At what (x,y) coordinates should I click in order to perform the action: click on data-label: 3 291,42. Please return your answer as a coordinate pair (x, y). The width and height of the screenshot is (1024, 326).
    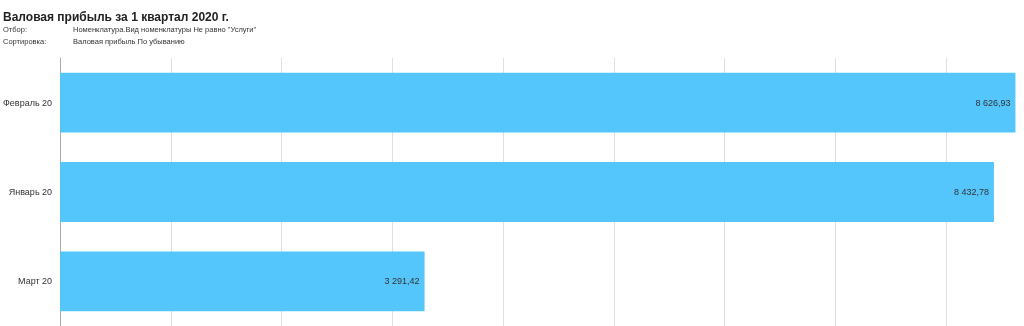
    Looking at the image, I should click on (402, 281).